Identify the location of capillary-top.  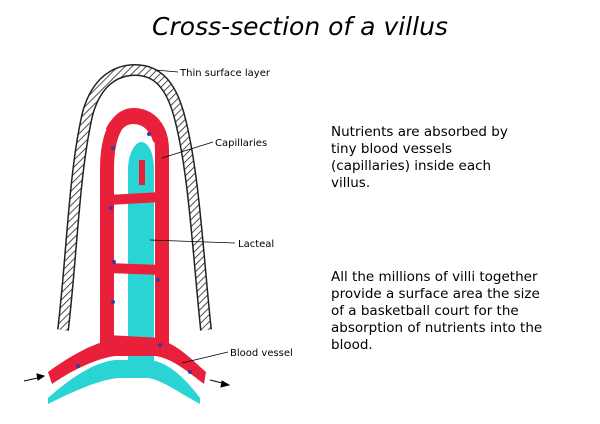
(136, 126).